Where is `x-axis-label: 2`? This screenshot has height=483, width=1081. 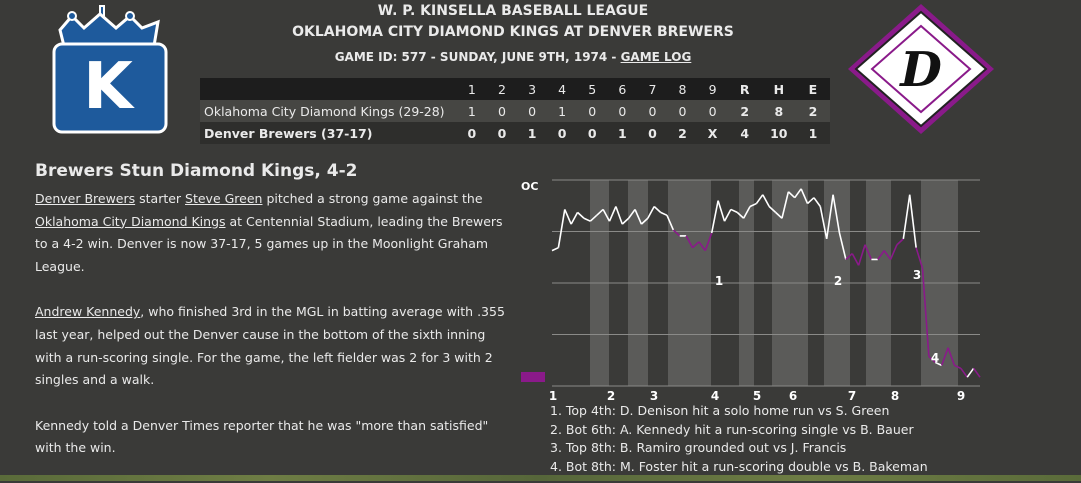
x-axis-label: 2 is located at coordinates (611, 396).